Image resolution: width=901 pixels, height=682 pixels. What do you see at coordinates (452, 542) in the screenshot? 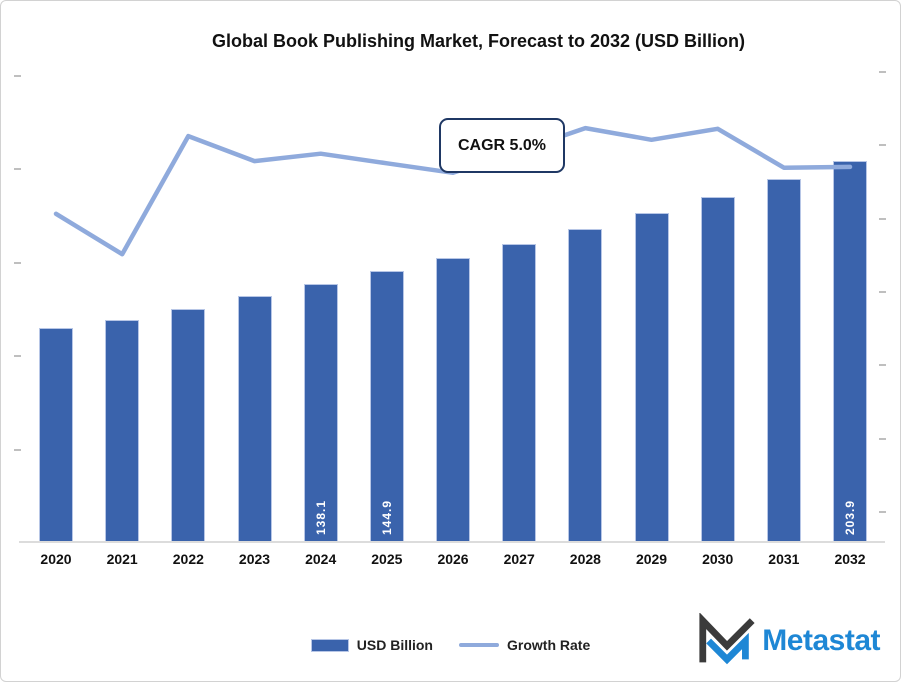
I see `x-axis-baseline` at bounding box center [452, 542].